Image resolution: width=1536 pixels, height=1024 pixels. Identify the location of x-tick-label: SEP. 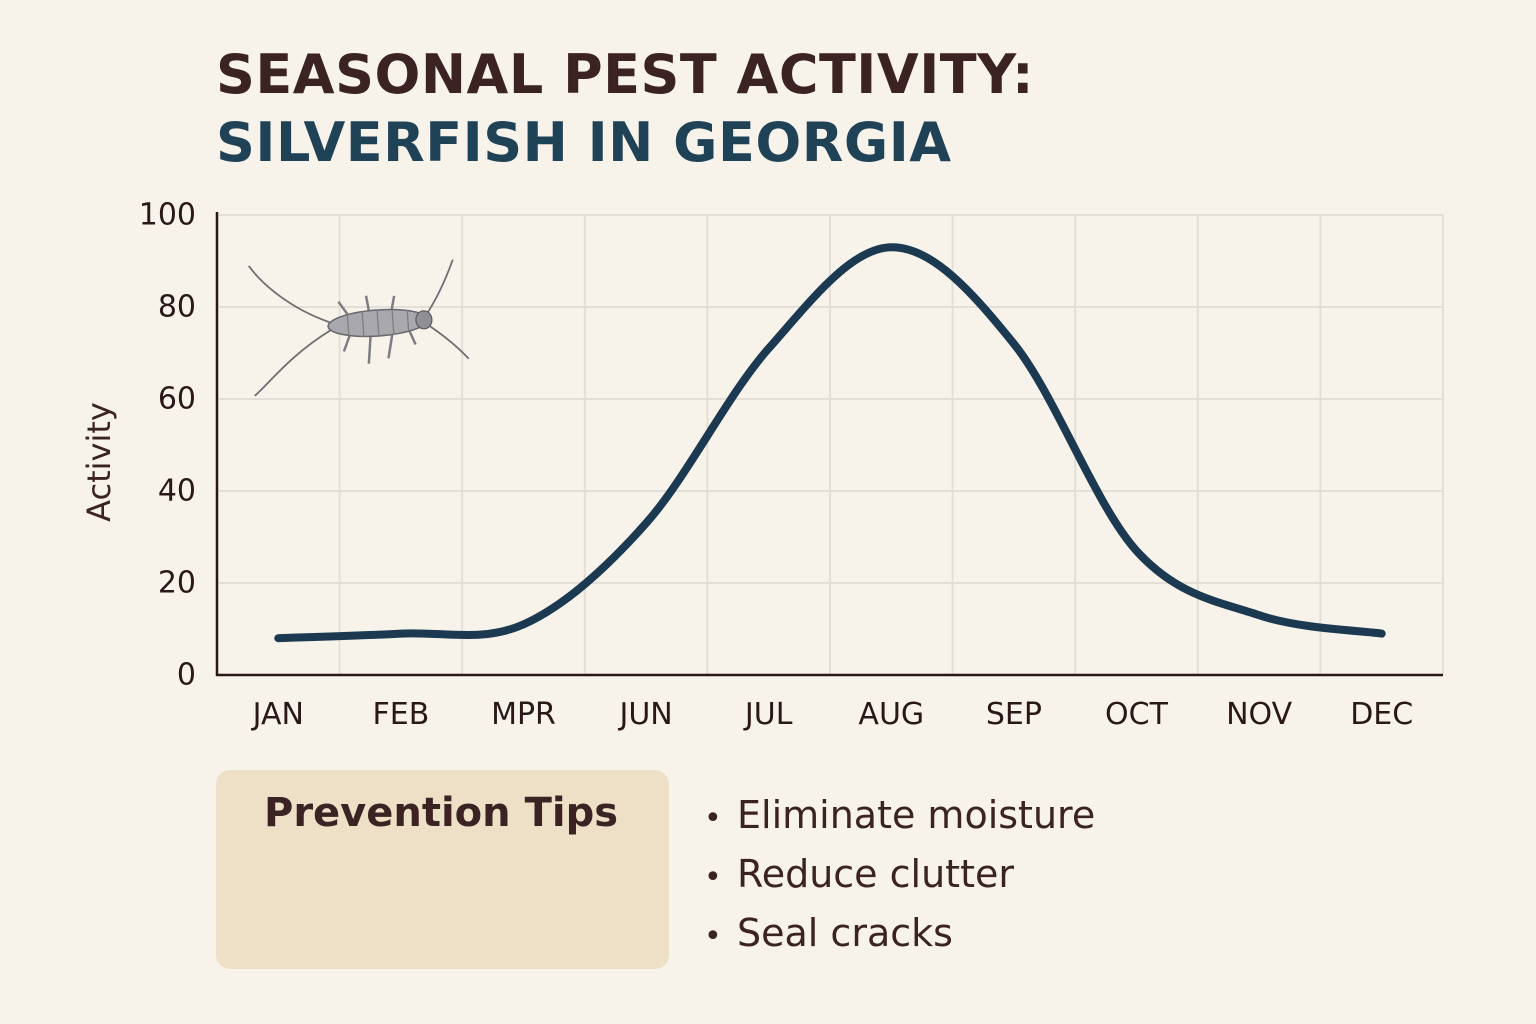
(1014, 714).